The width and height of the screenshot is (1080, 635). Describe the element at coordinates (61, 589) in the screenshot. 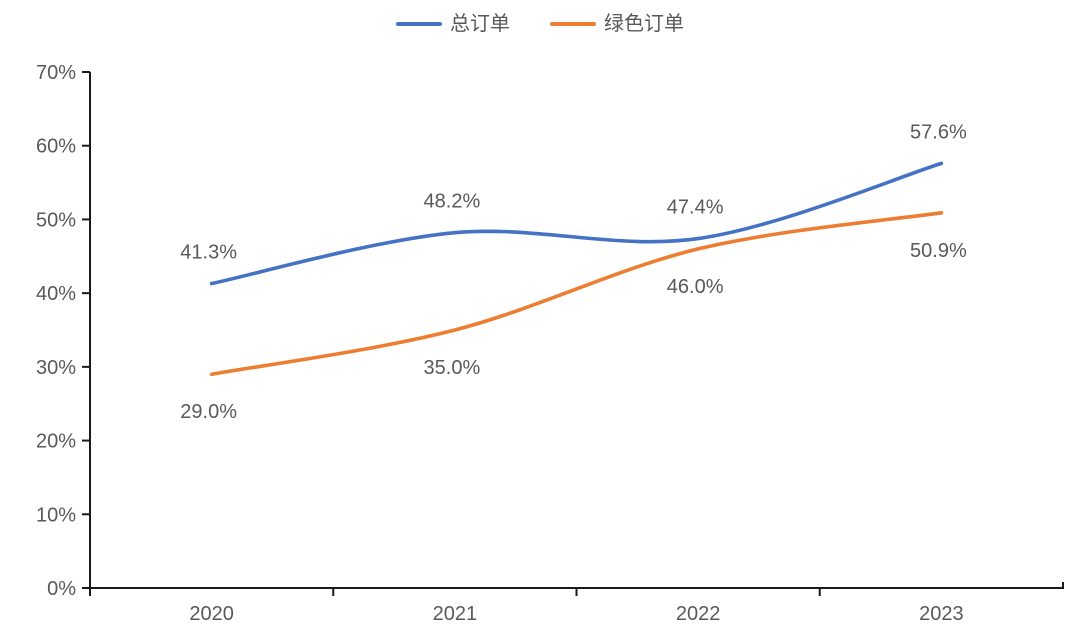

I see `y-tick-label: 0%` at that location.